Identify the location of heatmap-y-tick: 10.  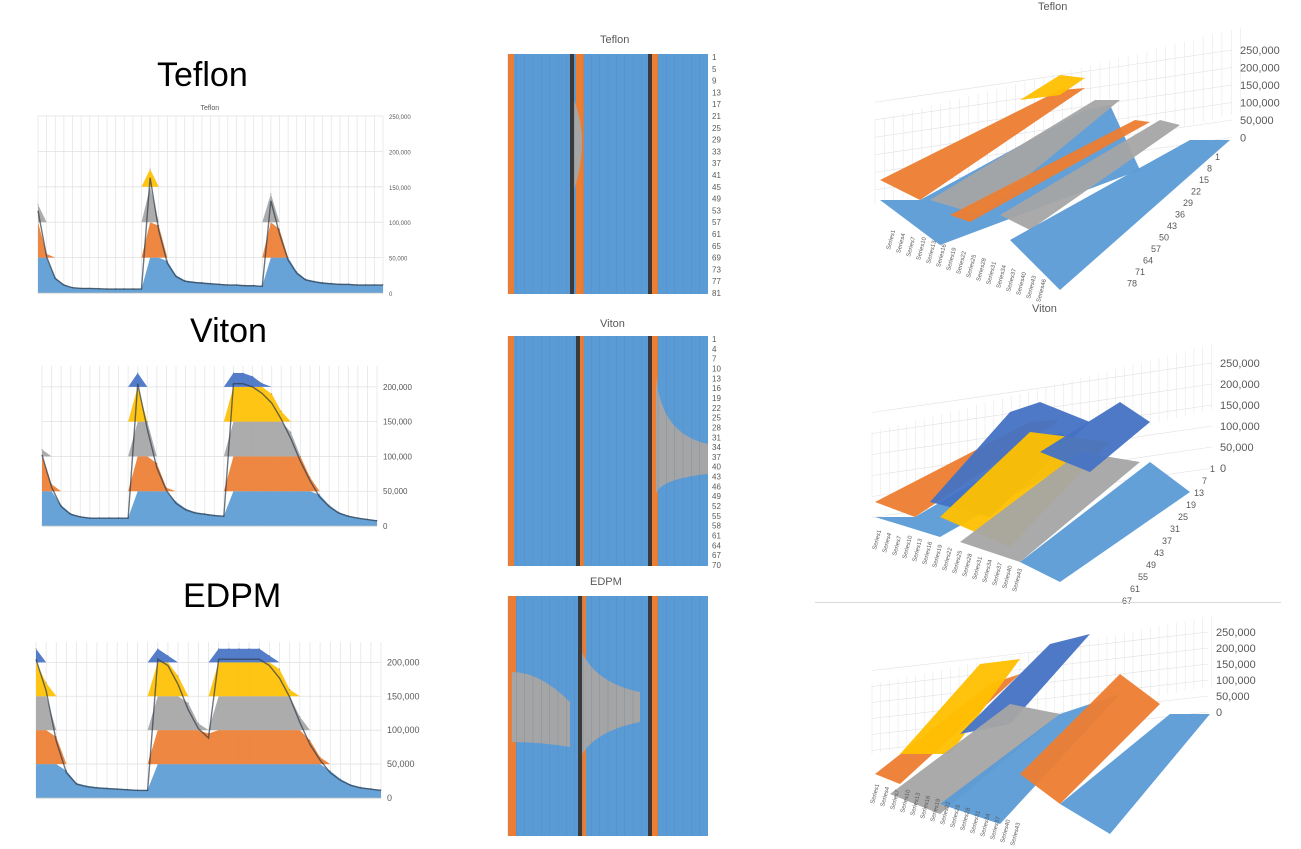
(716, 368).